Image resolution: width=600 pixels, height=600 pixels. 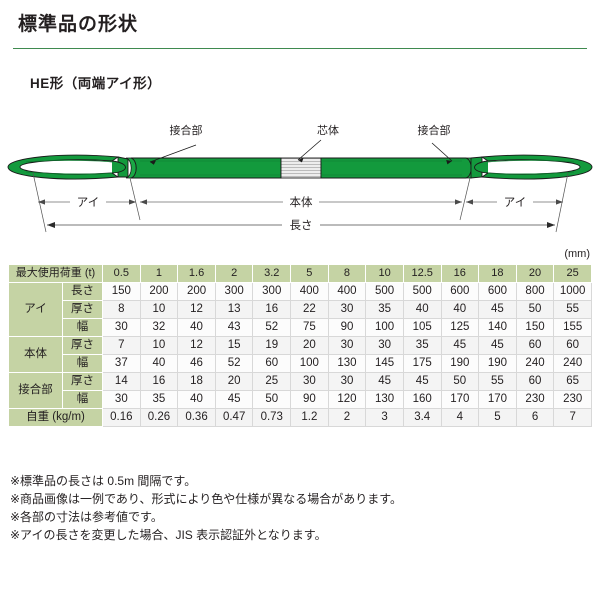 I want to click on dim-label-length: 長さ, so click(x=301, y=225).